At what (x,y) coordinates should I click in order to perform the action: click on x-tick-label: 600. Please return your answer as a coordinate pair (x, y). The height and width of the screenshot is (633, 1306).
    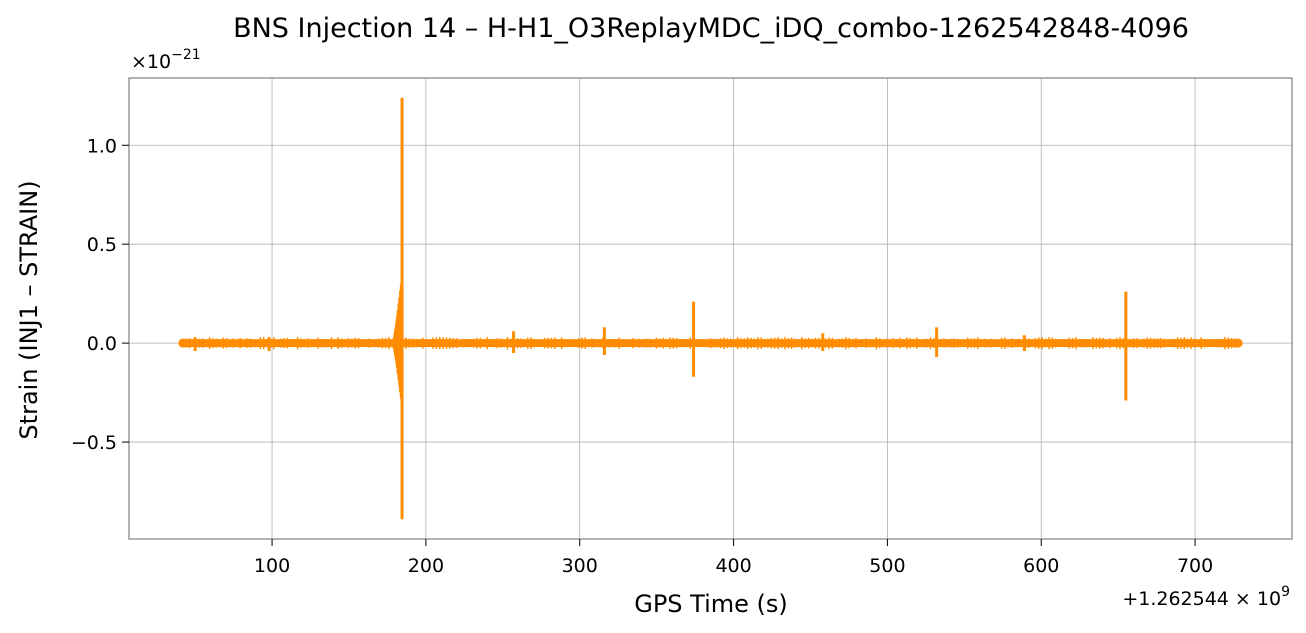
    Looking at the image, I should click on (1041, 566).